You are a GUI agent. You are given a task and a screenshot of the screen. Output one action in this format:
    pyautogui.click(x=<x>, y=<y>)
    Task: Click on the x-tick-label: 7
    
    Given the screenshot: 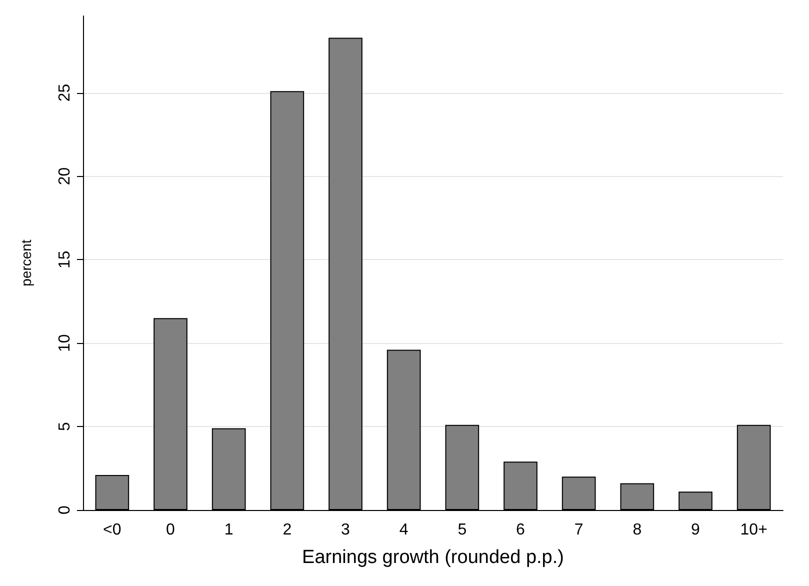 What is the action you would take?
    pyautogui.click(x=579, y=530)
    